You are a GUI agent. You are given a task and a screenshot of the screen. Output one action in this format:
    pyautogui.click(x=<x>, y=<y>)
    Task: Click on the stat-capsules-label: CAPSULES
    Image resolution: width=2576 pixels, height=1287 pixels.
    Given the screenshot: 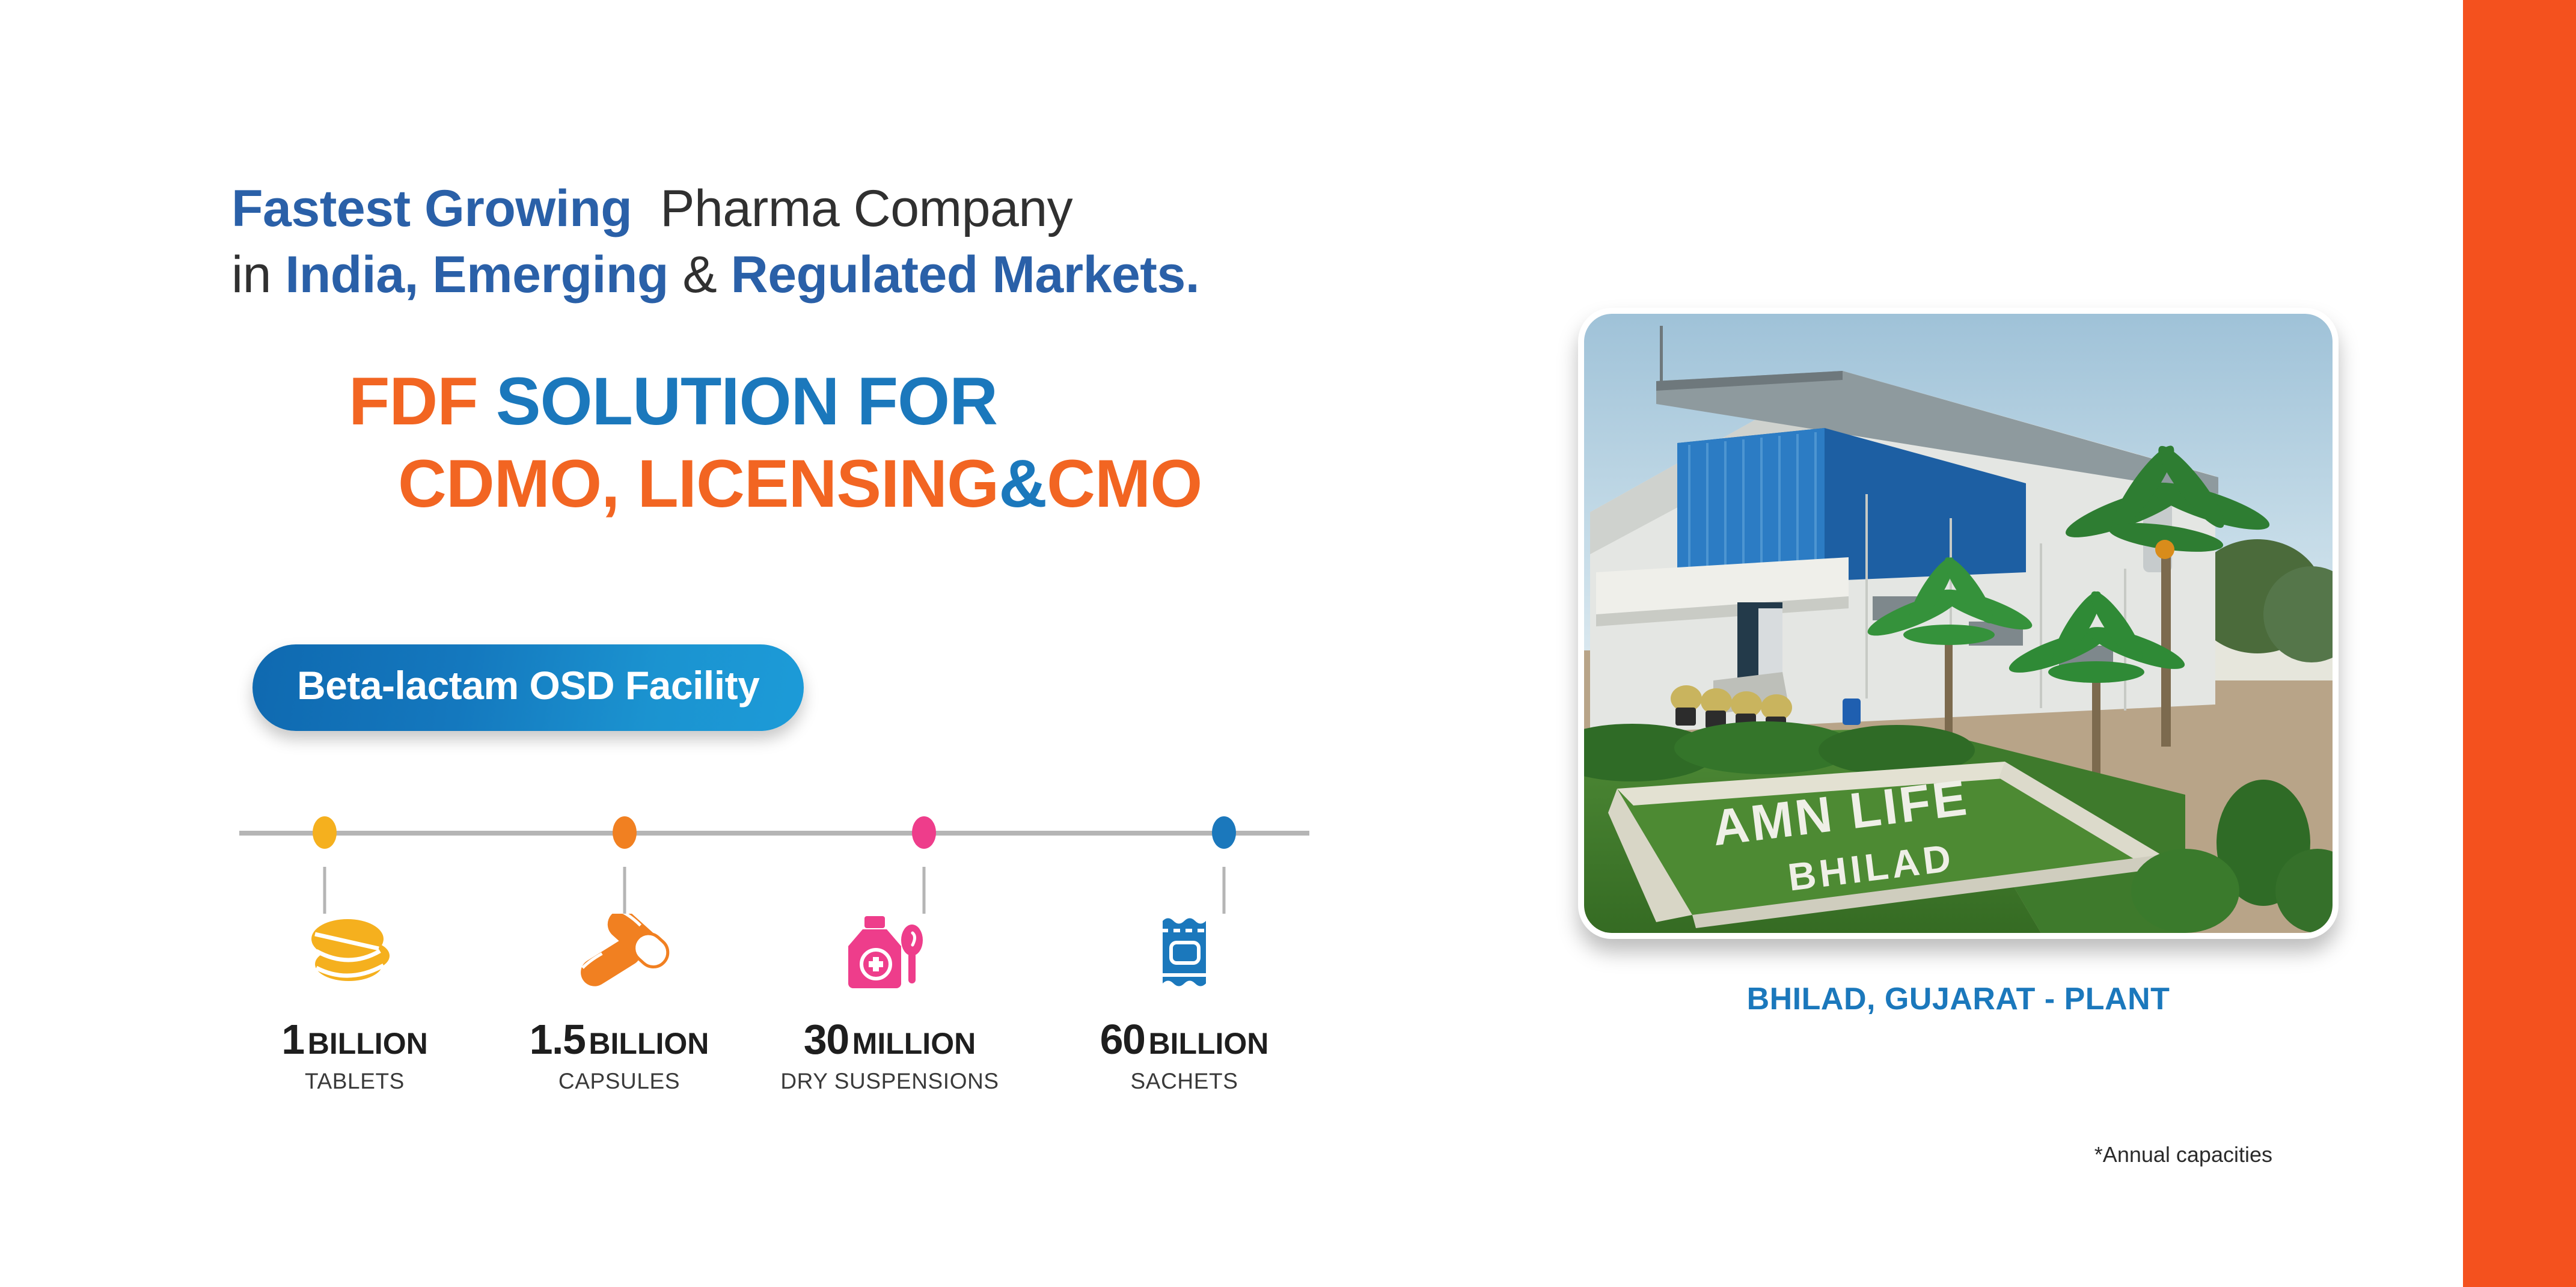 What is the action you would take?
    pyautogui.click(x=619, y=1081)
    